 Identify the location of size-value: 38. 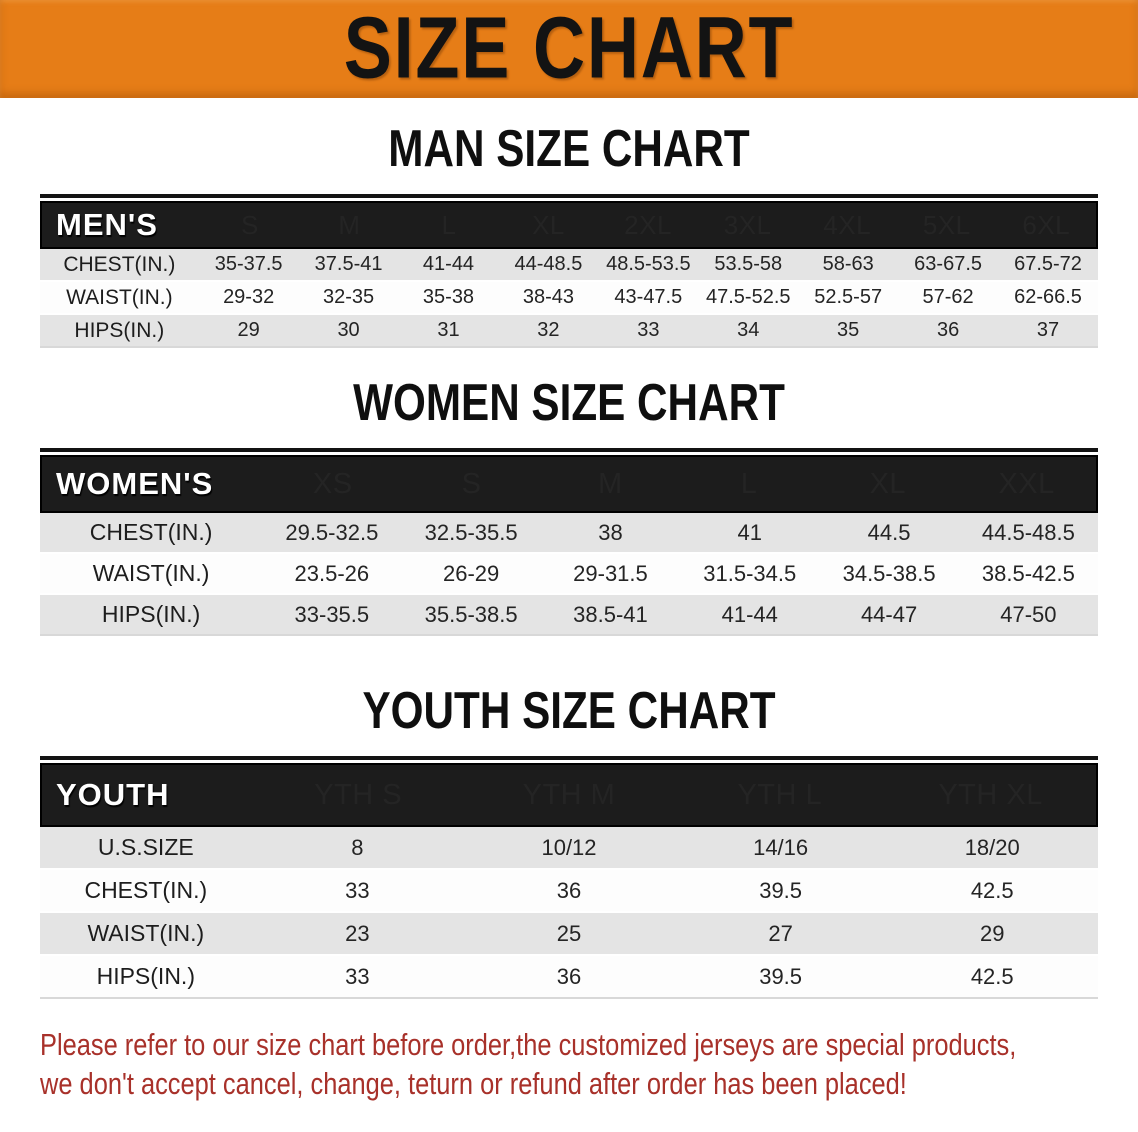
(610, 532).